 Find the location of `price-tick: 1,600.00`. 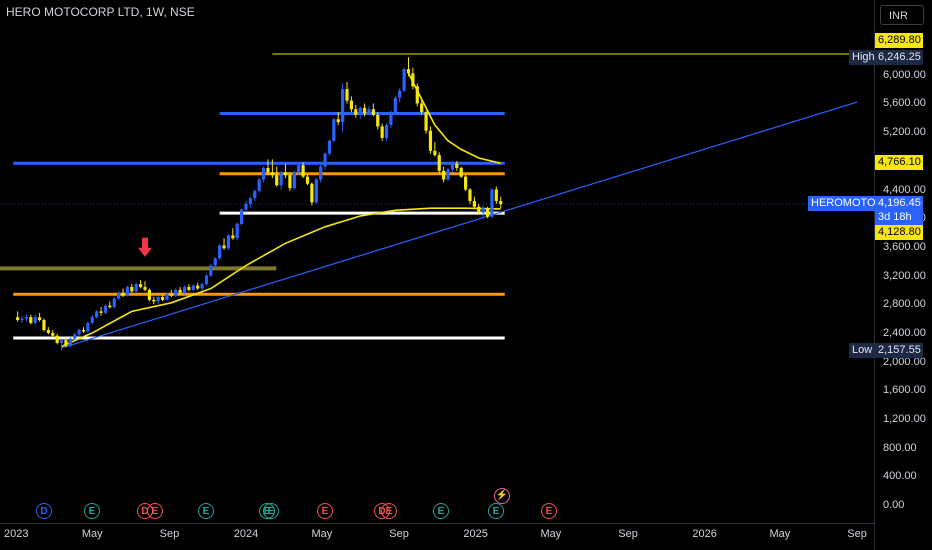

price-tick: 1,600.00 is located at coordinates (904, 390).